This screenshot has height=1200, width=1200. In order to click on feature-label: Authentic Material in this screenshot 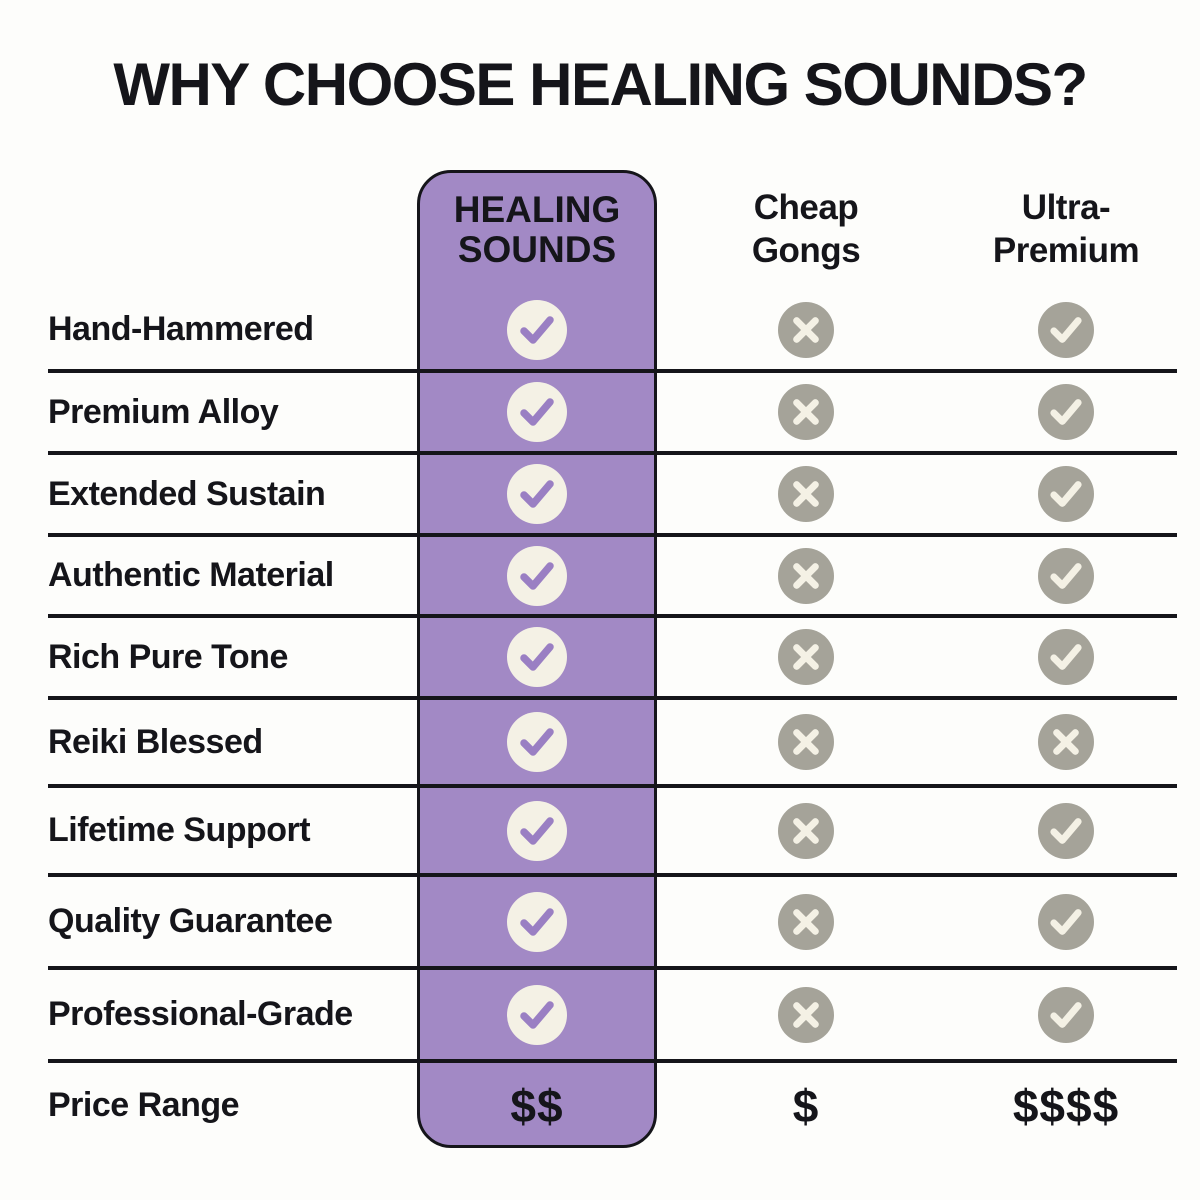, I will do `click(191, 575)`.